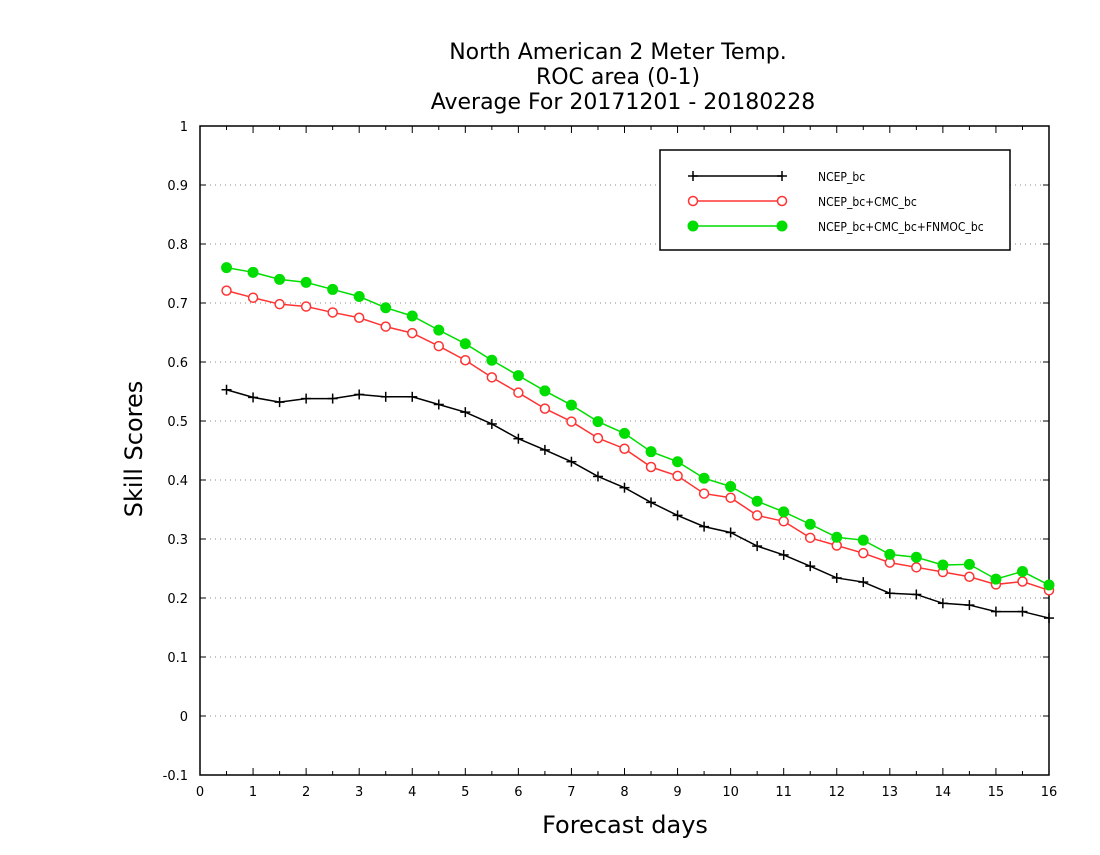 Image resolution: width=1100 pixels, height=855 pixels. I want to click on legend-label: NCEP_bc+CMC_bc, so click(867, 202).